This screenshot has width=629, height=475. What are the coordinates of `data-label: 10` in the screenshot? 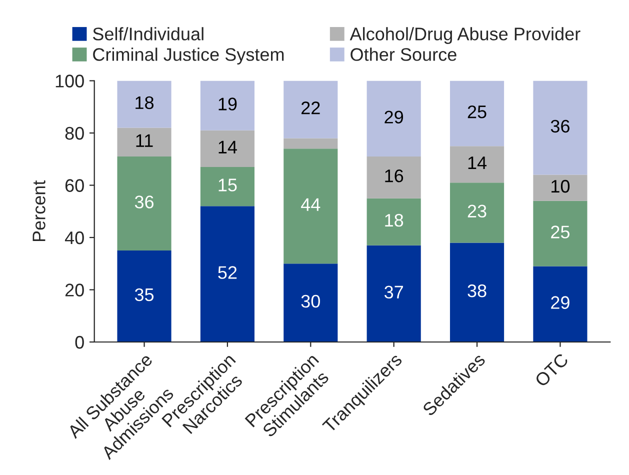 It's located at (561, 186).